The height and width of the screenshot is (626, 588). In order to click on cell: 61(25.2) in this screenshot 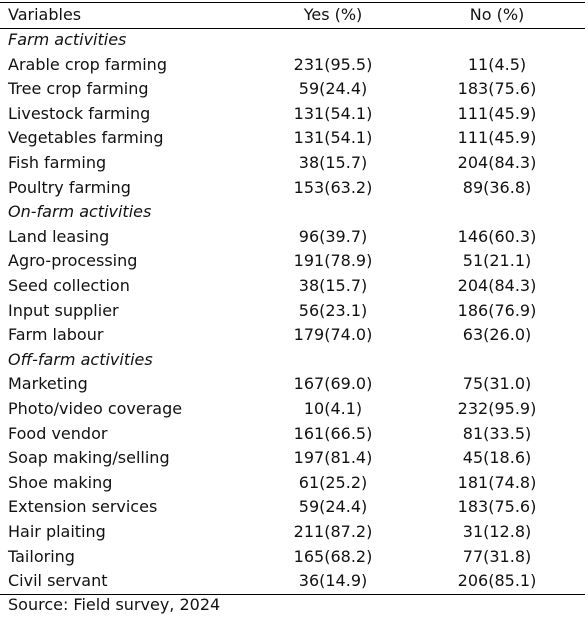, I will do `click(333, 482)`.